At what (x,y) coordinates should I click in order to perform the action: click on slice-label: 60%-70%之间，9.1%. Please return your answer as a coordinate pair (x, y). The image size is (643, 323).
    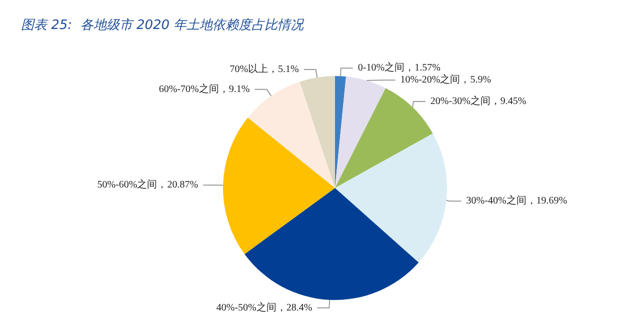
    Looking at the image, I should click on (204, 88).